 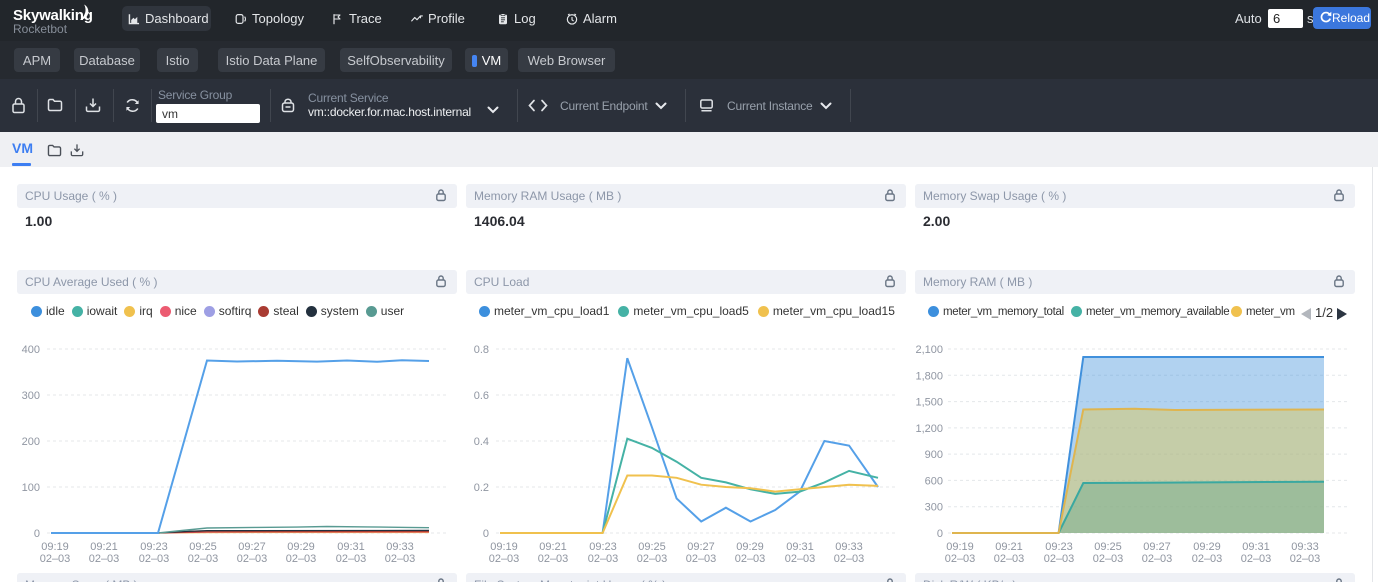 What do you see at coordinates (929, 403) in the screenshot?
I see `svg-text: 1,500` at bounding box center [929, 403].